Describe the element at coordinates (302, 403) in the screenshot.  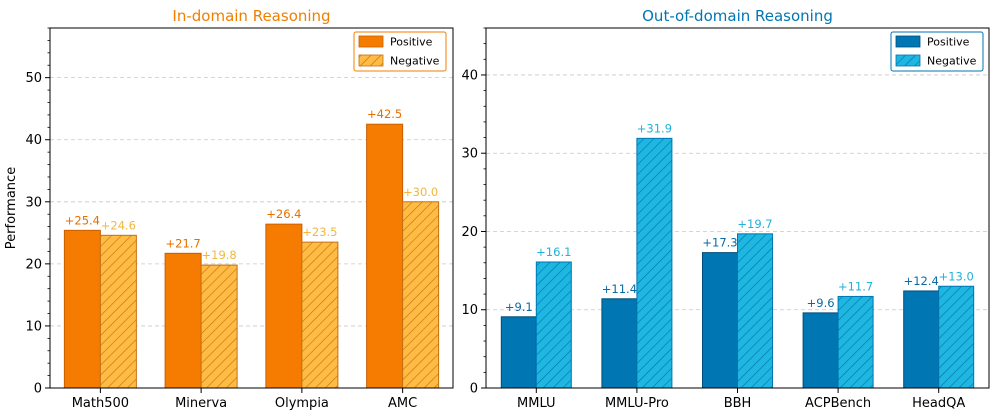
I see `x-tick-label: Olympia` at that location.